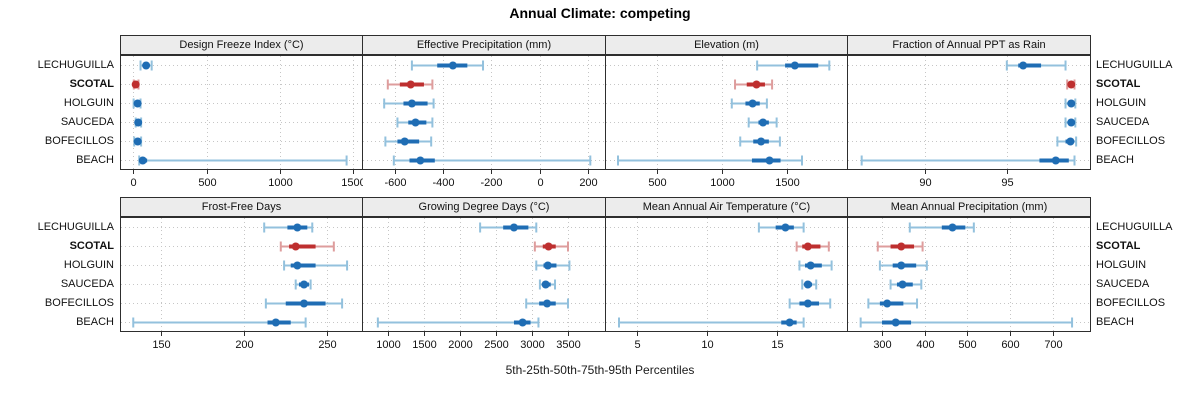 The width and height of the screenshot is (1200, 400). I want to click on axis-tick-label: 400, so click(925, 345).